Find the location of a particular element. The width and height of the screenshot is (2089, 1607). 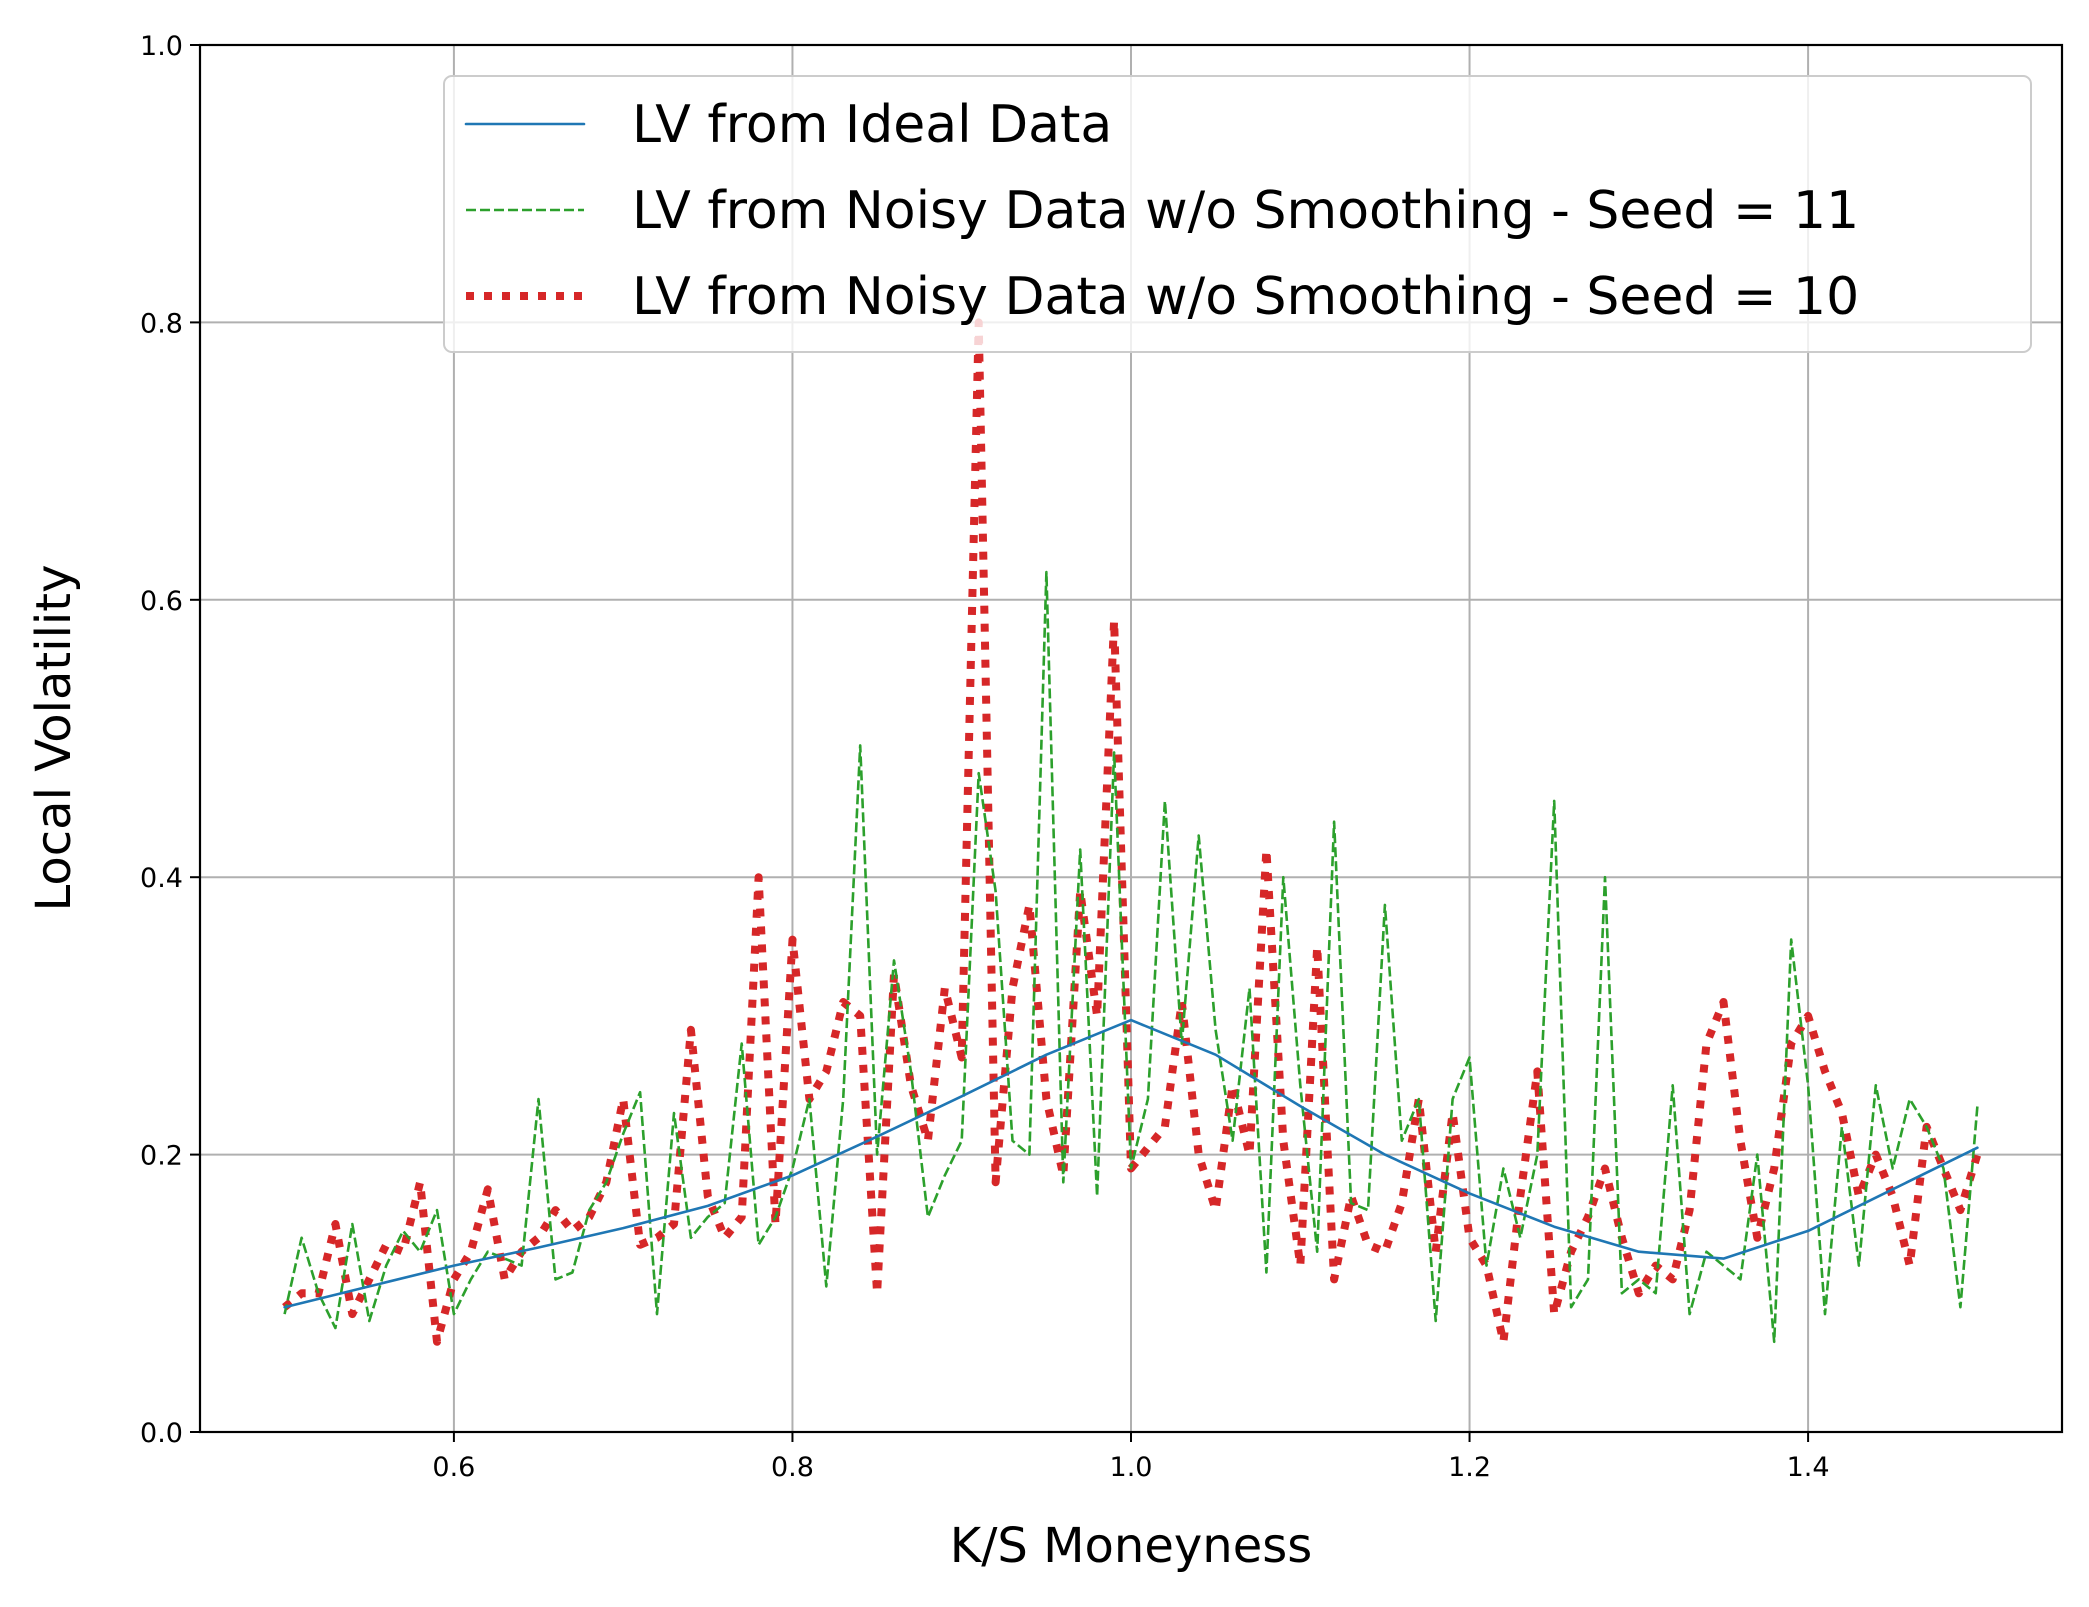

x-tick-label: 1.0 is located at coordinates (1131, 1467).